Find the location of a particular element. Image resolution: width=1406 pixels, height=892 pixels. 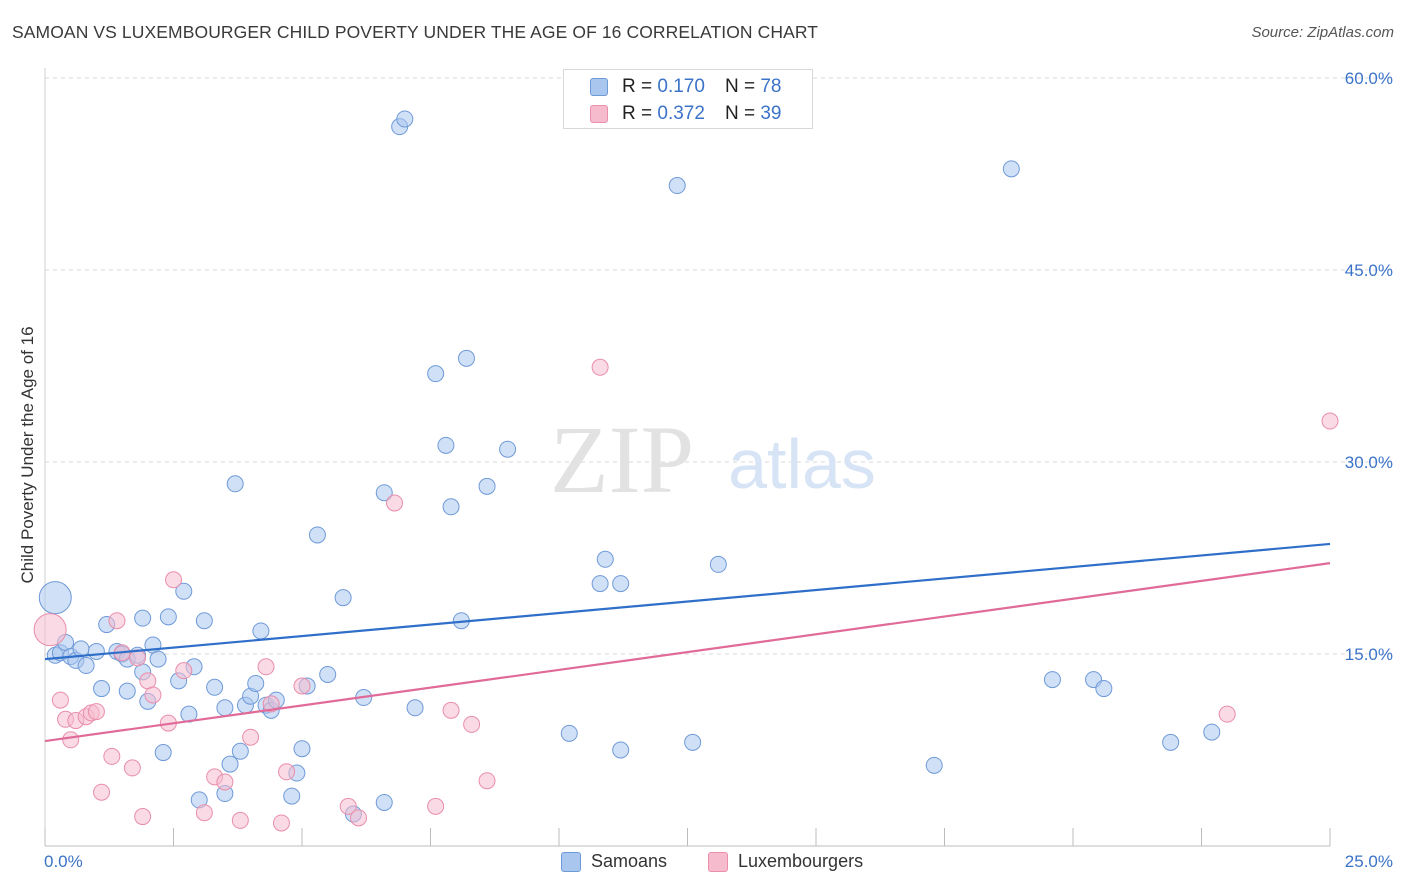

trend-line-samoans is located at coordinates (687, 601).